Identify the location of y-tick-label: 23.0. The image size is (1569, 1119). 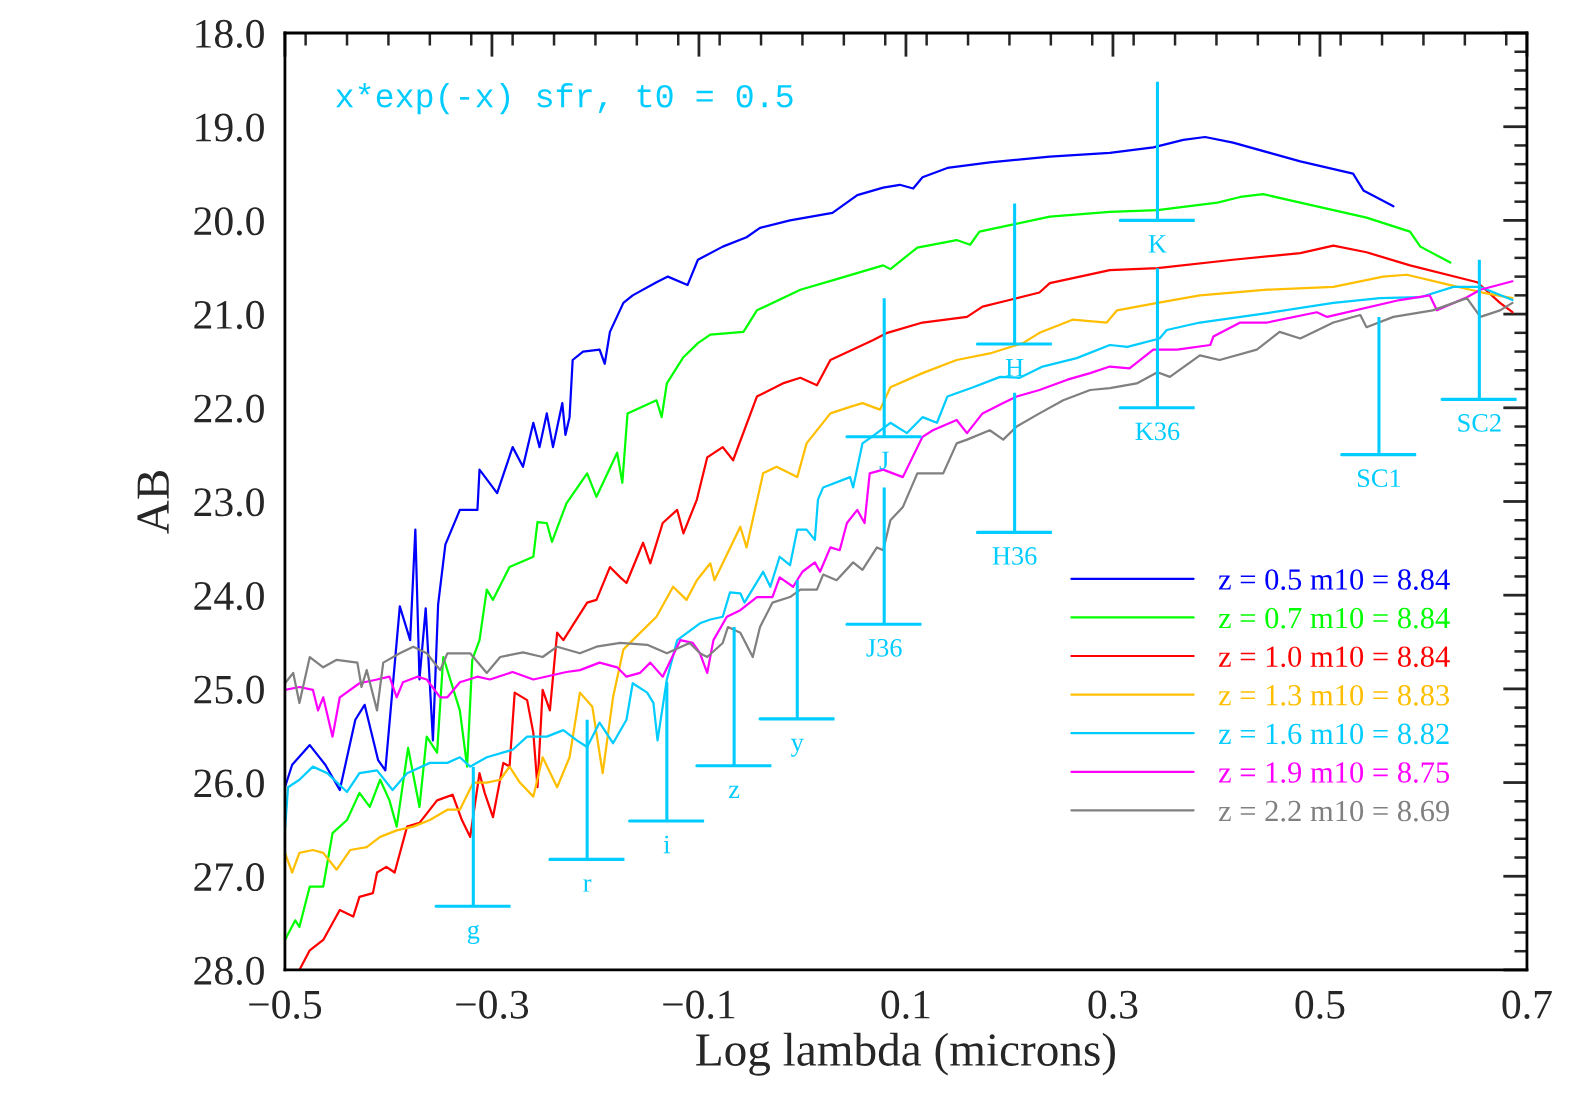
(229, 502).